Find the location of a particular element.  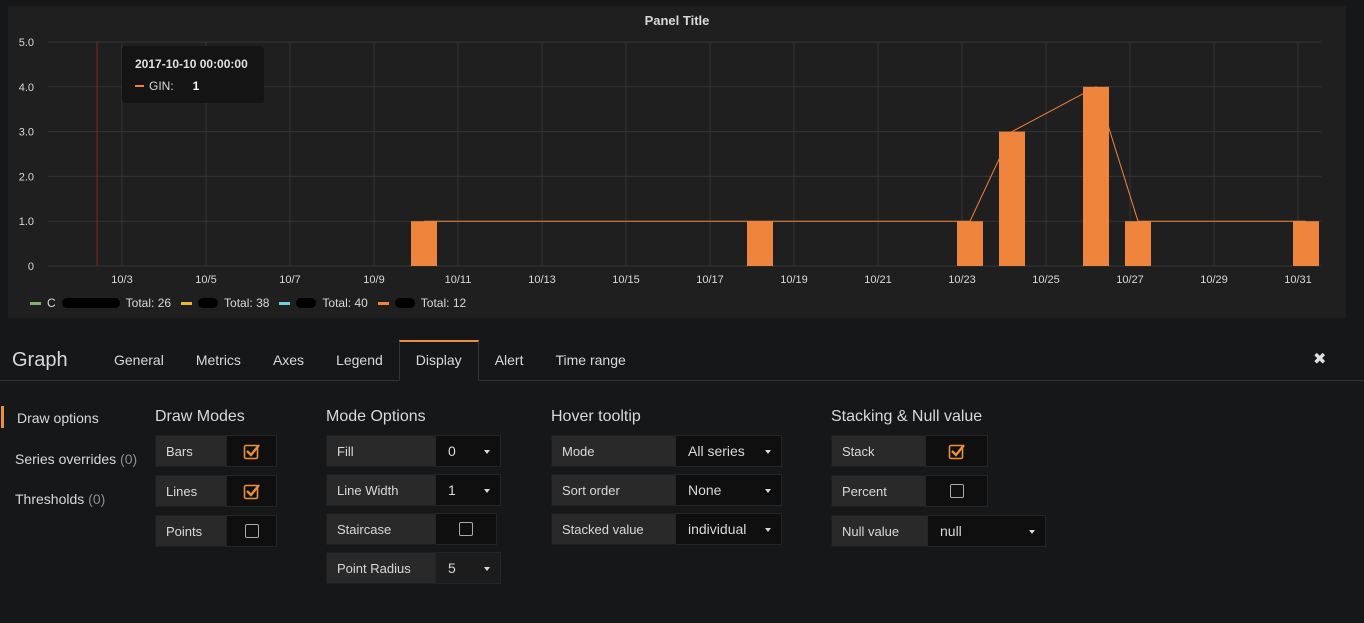

stack-checkbox is located at coordinates (956, 451).